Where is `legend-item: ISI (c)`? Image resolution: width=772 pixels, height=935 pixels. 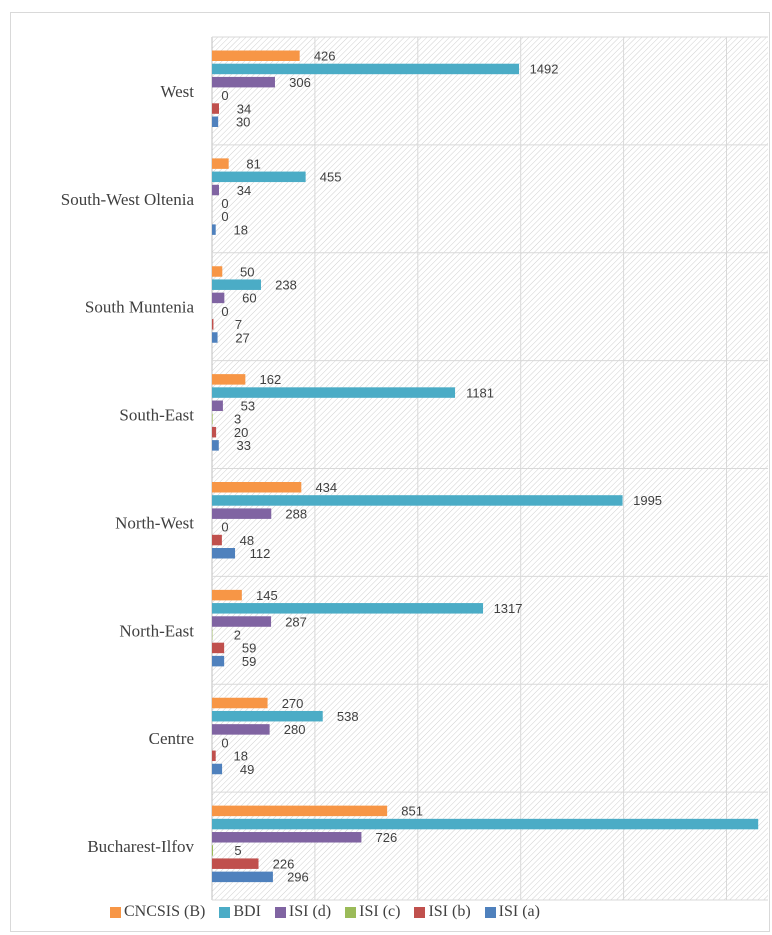 legend-item: ISI (c) is located at coordinates (372, 912).